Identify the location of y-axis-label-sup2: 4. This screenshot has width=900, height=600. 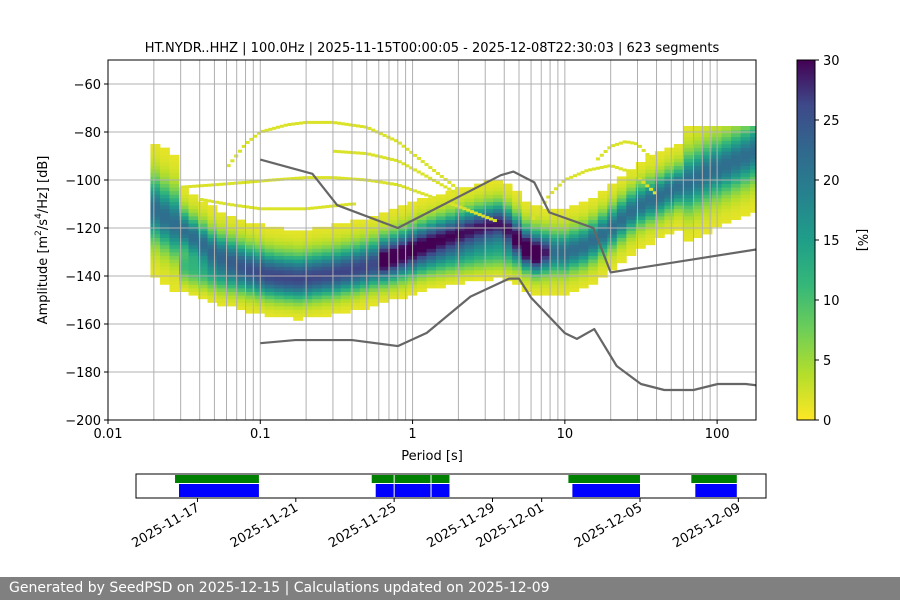
(39, 216).